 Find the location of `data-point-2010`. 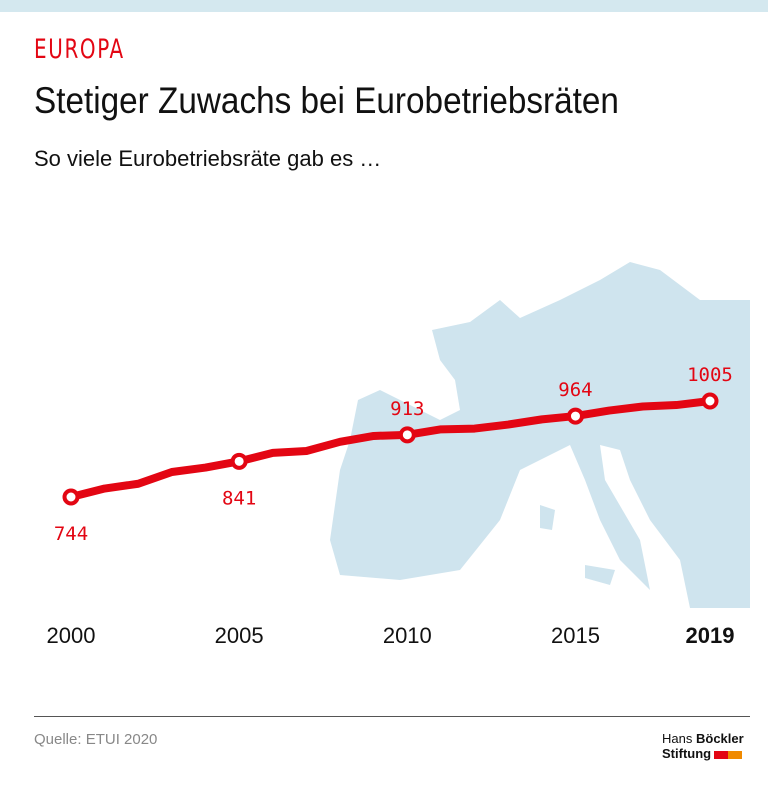

data-point-2010 is located at coordinates (407, 435).